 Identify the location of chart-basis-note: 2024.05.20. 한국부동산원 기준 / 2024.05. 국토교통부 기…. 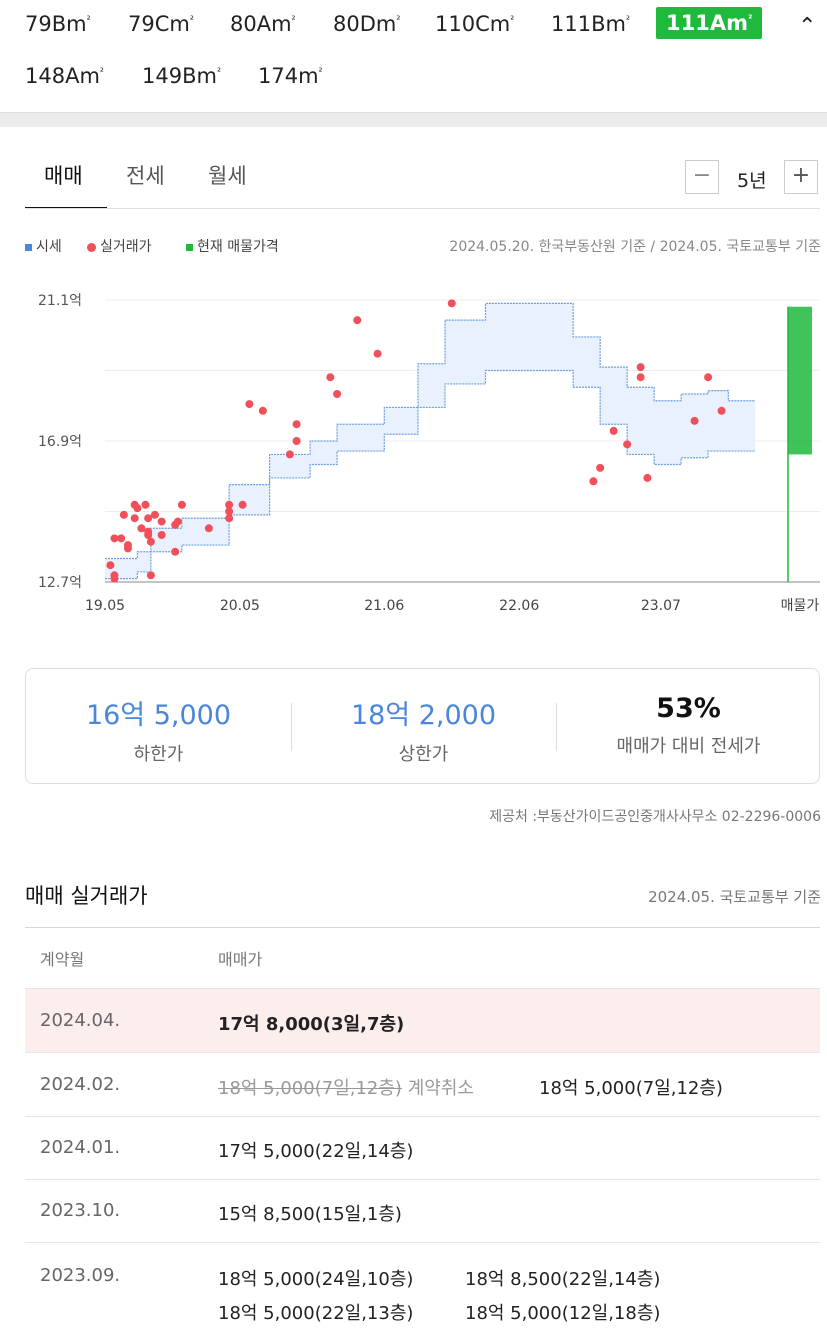
(635, 247).